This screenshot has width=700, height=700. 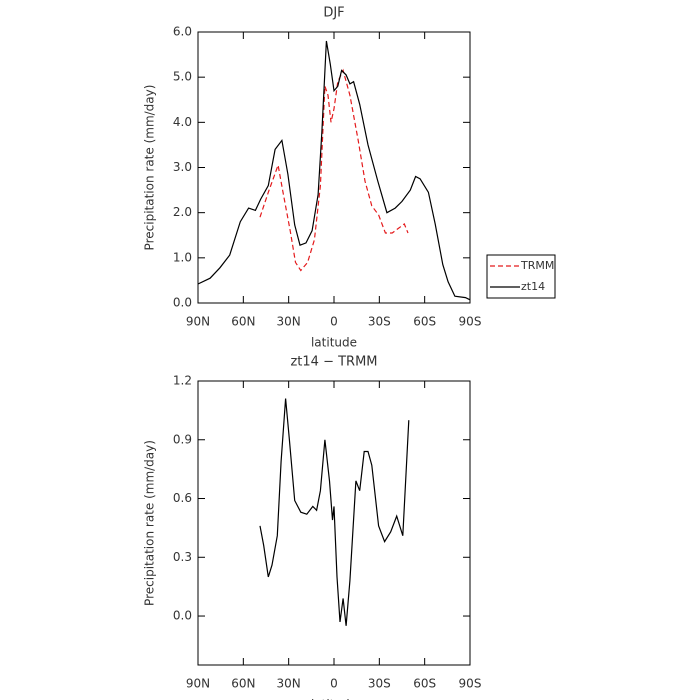 I want to click on chart-title: DJF, so click(x=333, y=13).